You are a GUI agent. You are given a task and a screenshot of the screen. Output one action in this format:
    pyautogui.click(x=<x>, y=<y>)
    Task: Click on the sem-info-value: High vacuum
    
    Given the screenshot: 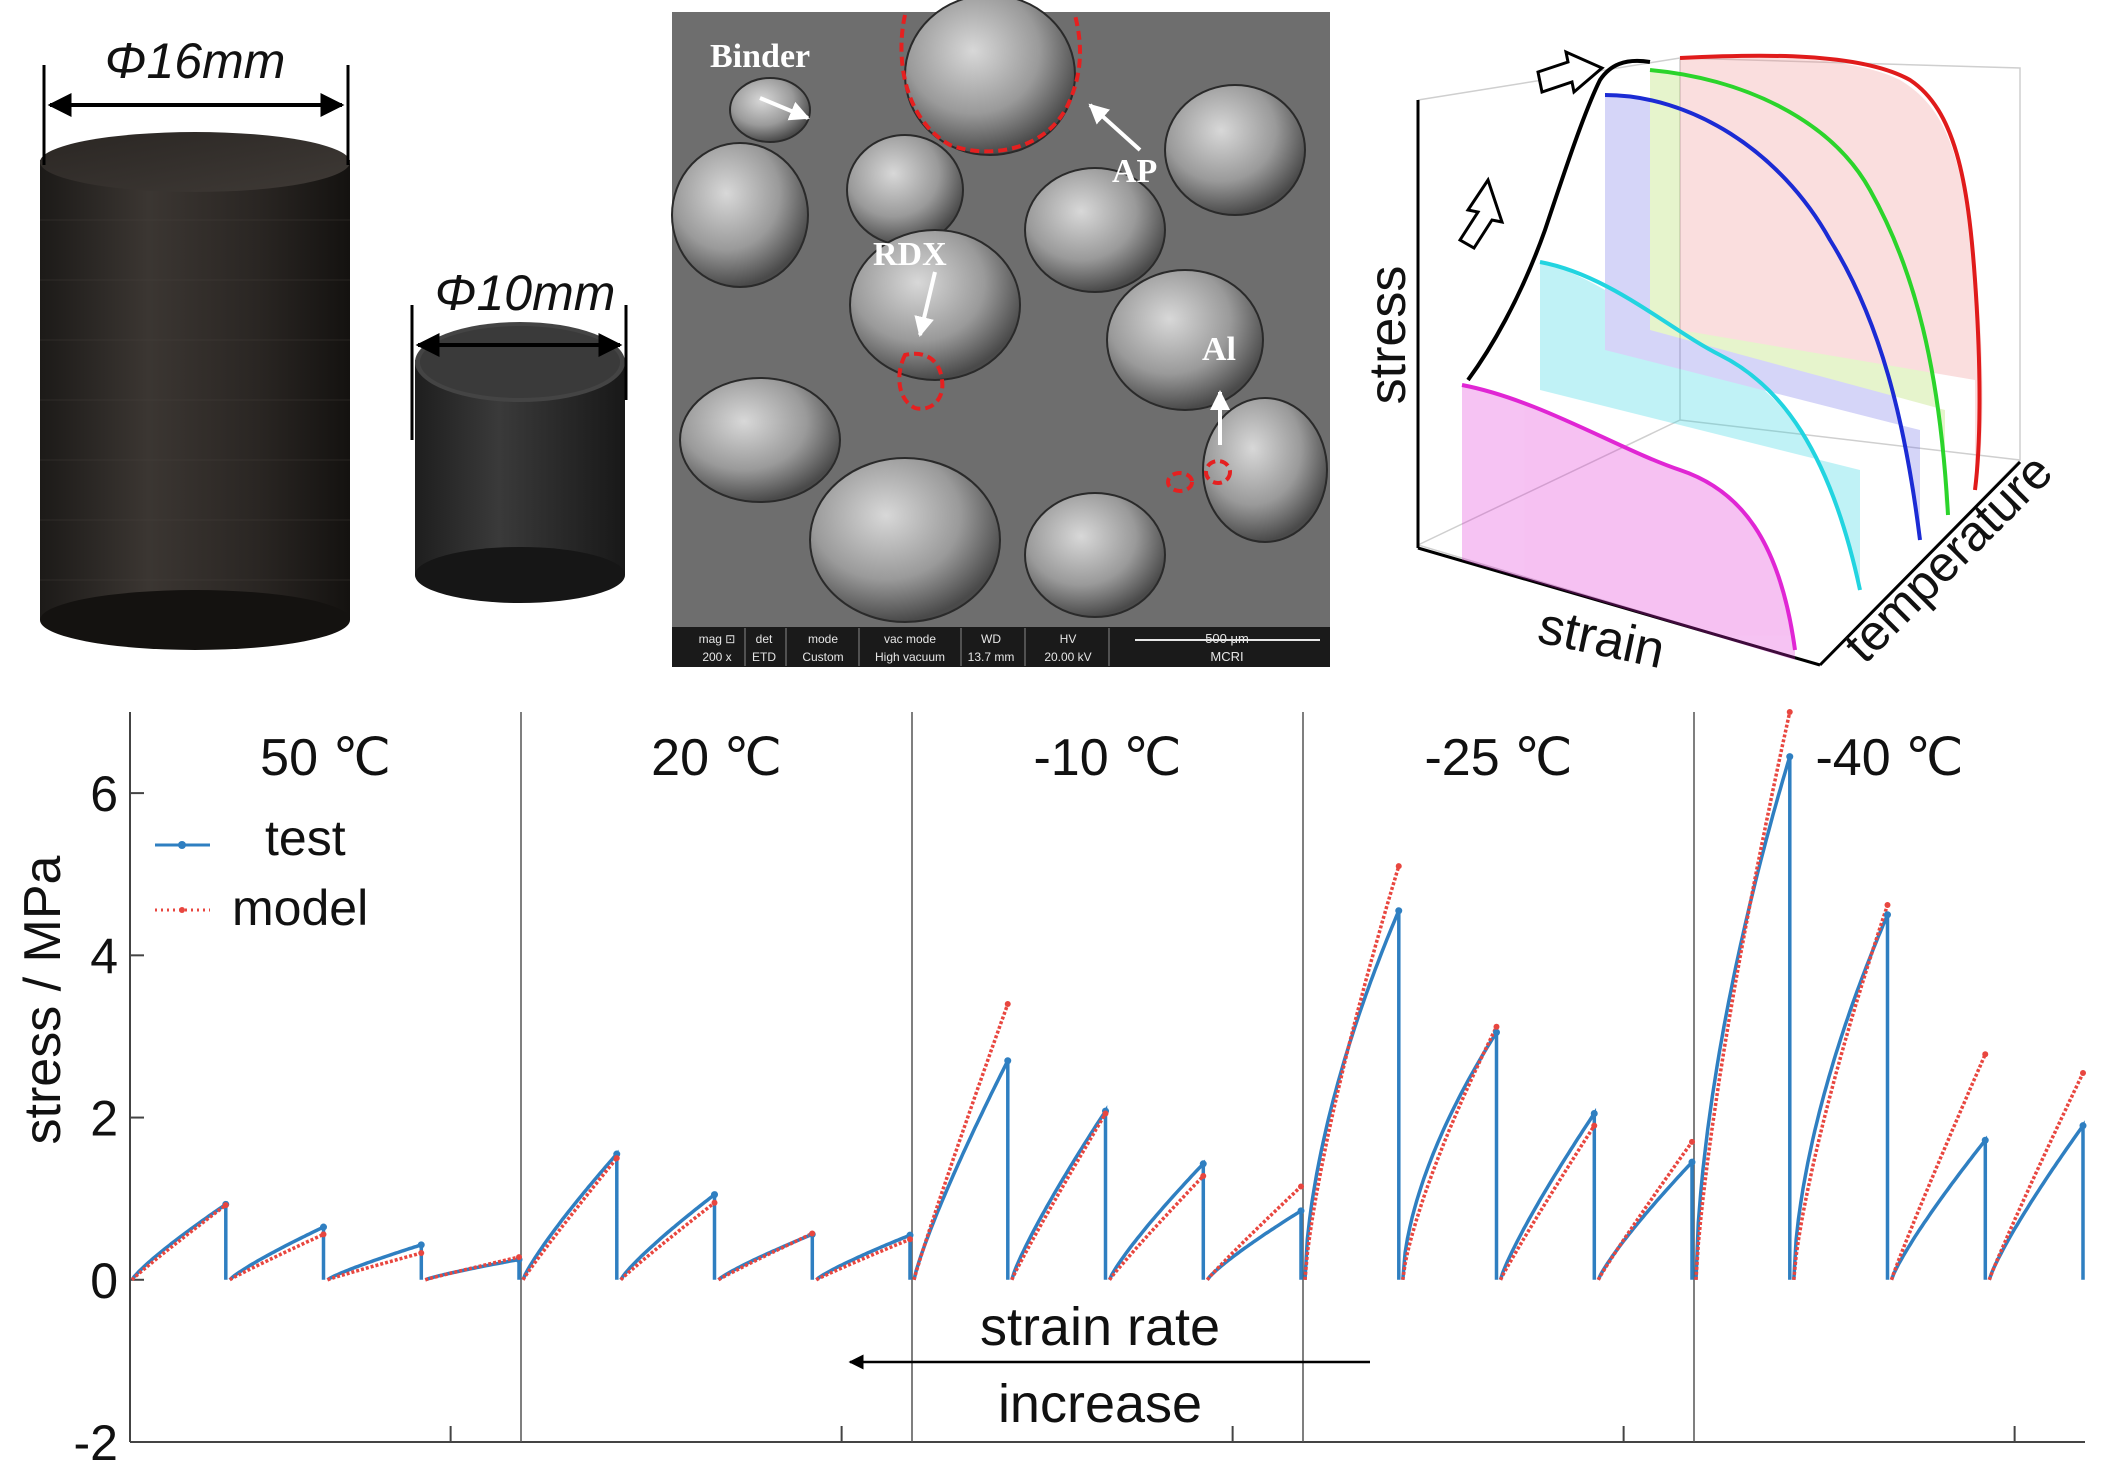 What is the action you would take?
    pyautogui.click(x=910, y=657)
    